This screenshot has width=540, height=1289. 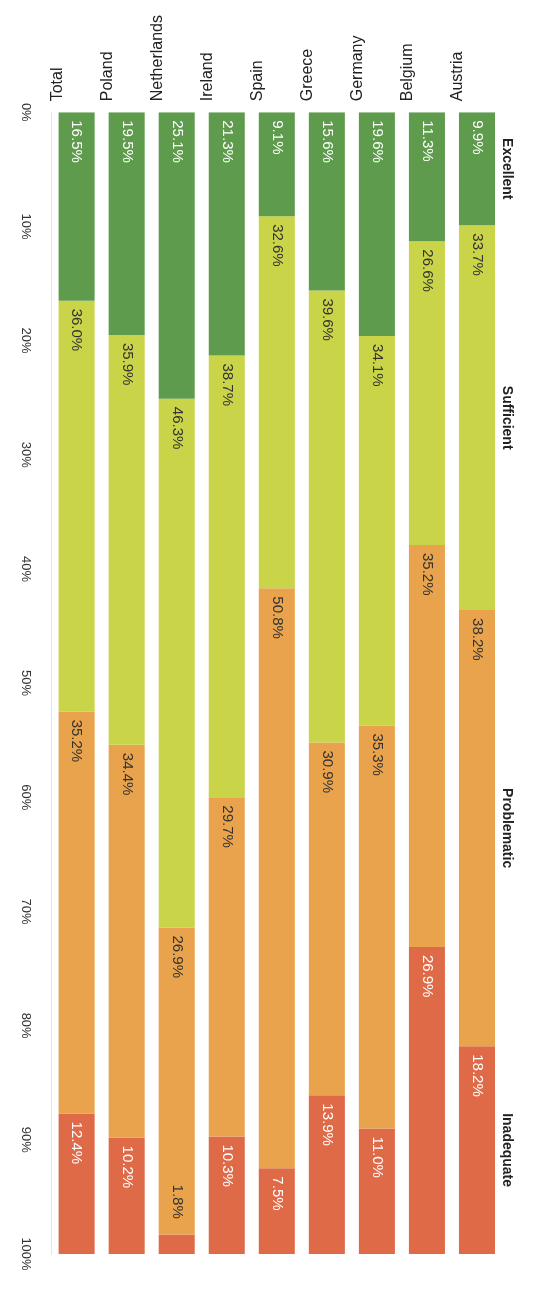 I want to click on data-label: 33.7%, so click(x=478, y=254).